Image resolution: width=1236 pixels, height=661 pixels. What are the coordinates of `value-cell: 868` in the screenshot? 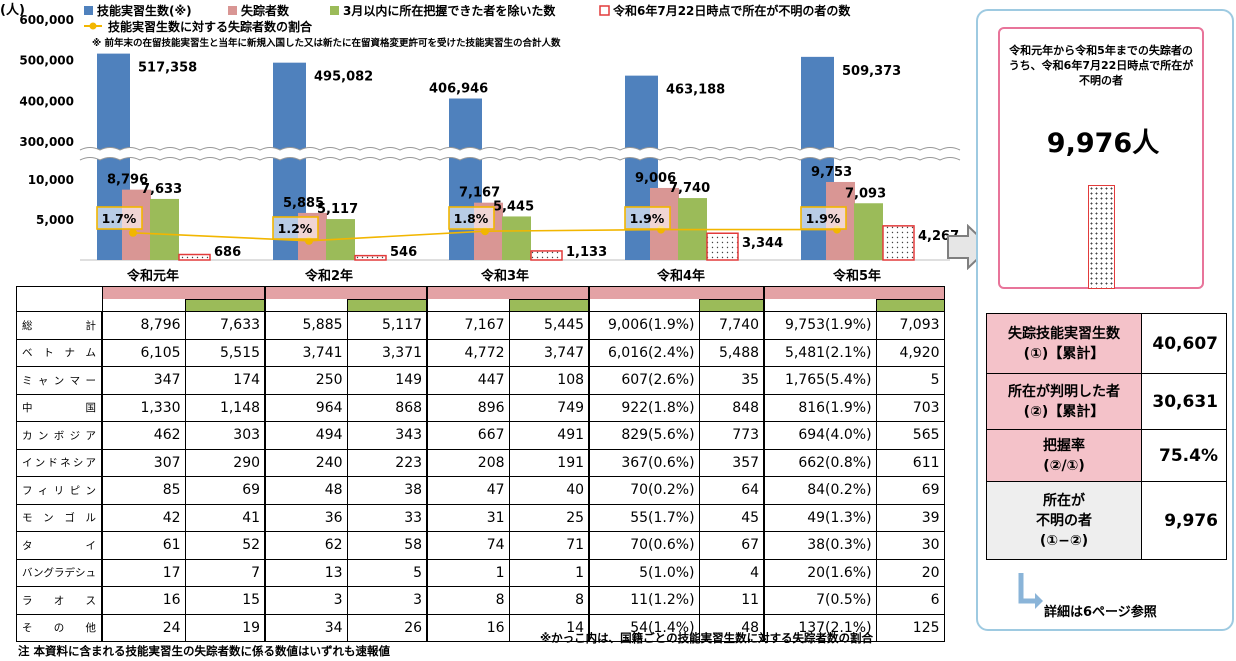 It's located at (387, 407).